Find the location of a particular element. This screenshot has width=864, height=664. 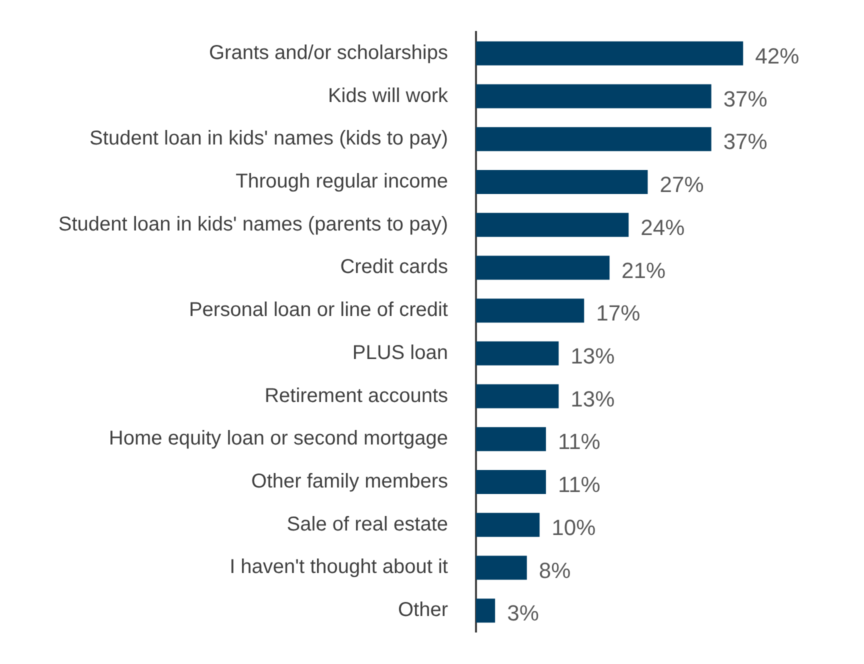

y-tick-label: Personal loan or line of credit is located at coordinates (318, 310).